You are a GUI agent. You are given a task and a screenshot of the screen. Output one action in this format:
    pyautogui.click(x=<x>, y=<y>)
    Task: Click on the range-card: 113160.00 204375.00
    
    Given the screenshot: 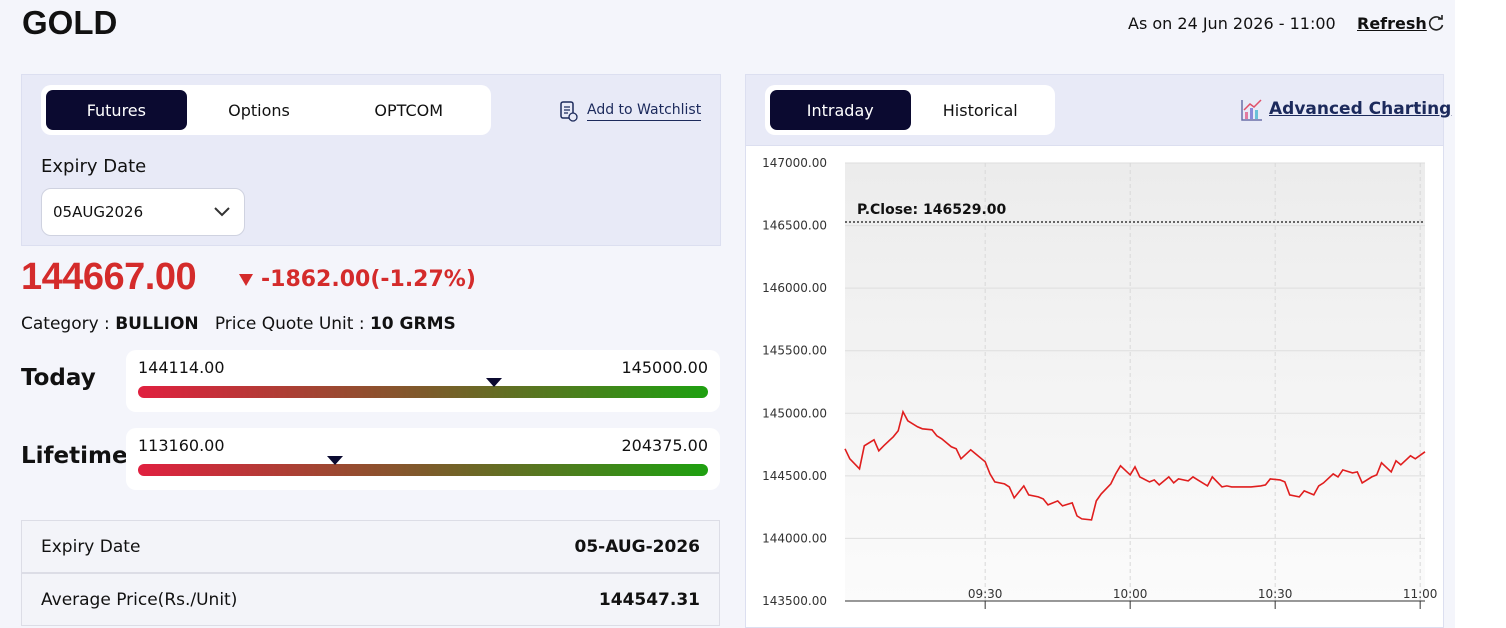 What is the action you would take?
    pyautogui.click(x=423, y=459)
    